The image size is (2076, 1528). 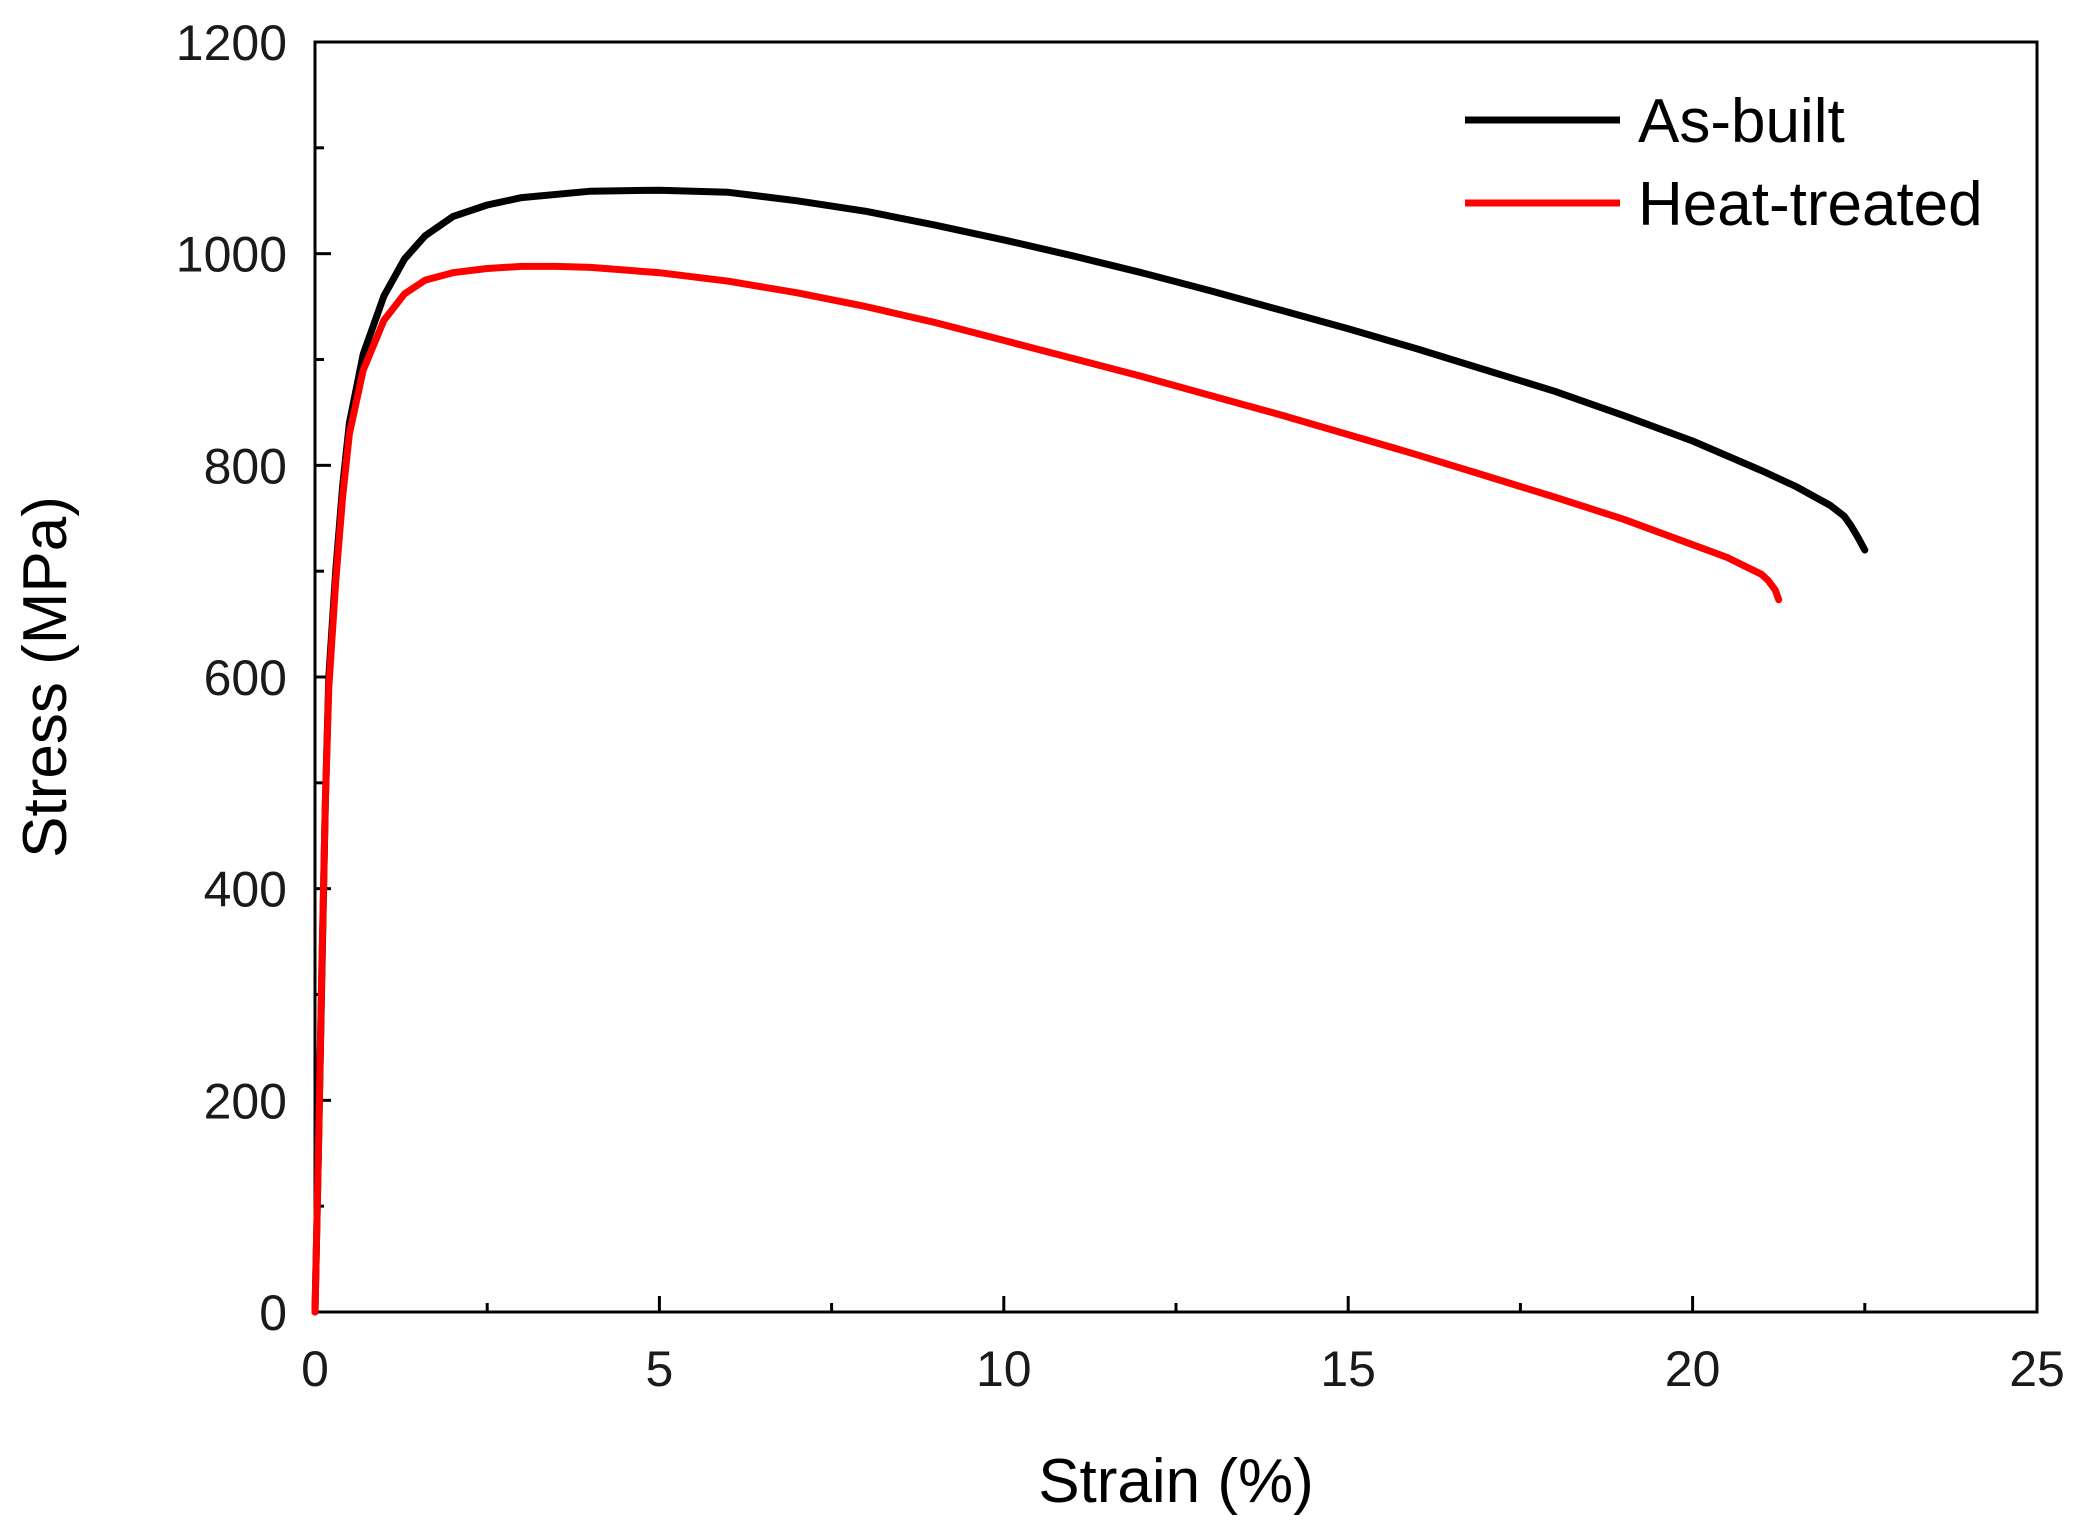 What do you see at coordinates (1810, 204) in the screenshot?
I see `legend-label-heat-treated: Heat-treated` at bounding box center [1810, 204].